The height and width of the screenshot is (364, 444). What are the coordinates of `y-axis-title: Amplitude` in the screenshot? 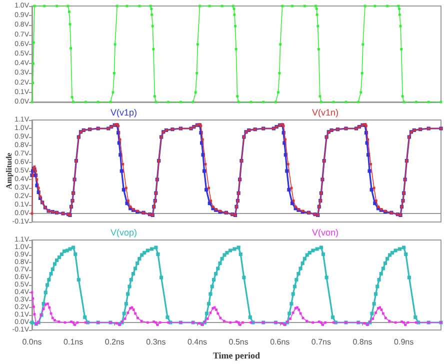 It's located at (9, 171).